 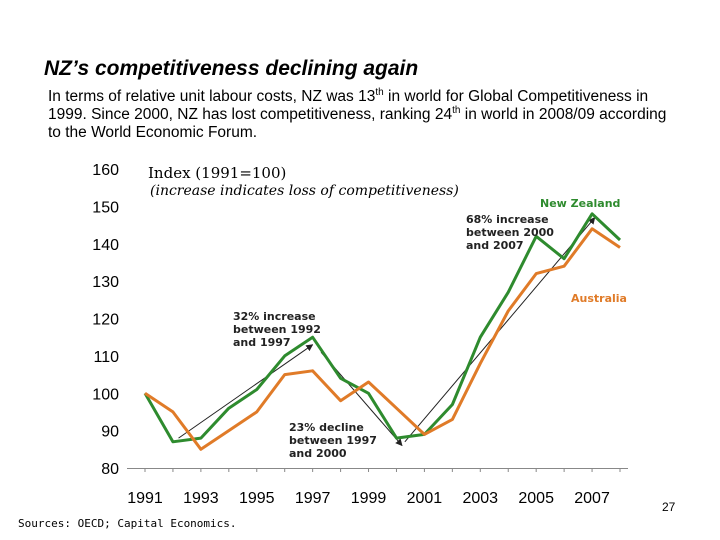 I want to click on y-tick-label: 120, so click(x=105, y=320).